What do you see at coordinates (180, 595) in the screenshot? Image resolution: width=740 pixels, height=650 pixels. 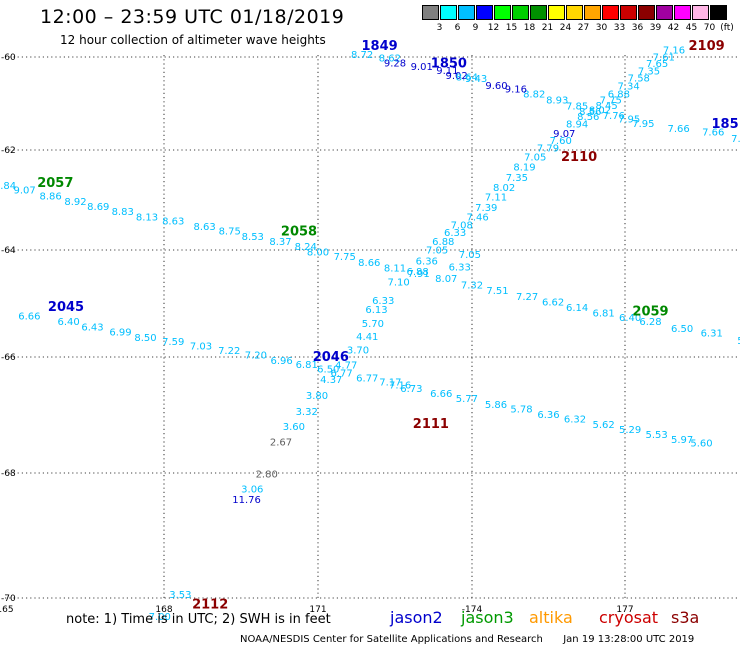 I see `swh-value: 3.53` at bounding box center [180, 595].